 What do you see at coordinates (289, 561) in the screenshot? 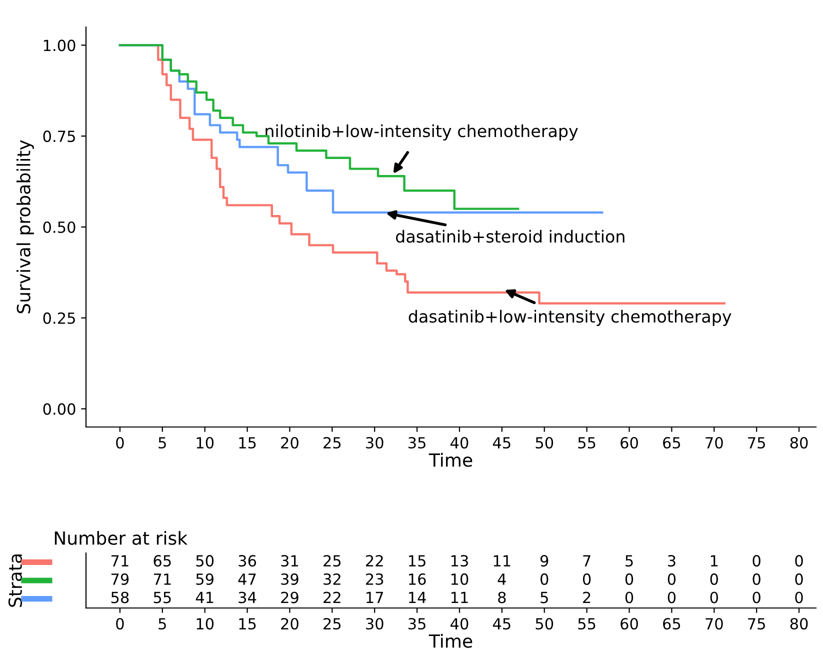
I see `data-label: 31` at bounding box center [289, 561].